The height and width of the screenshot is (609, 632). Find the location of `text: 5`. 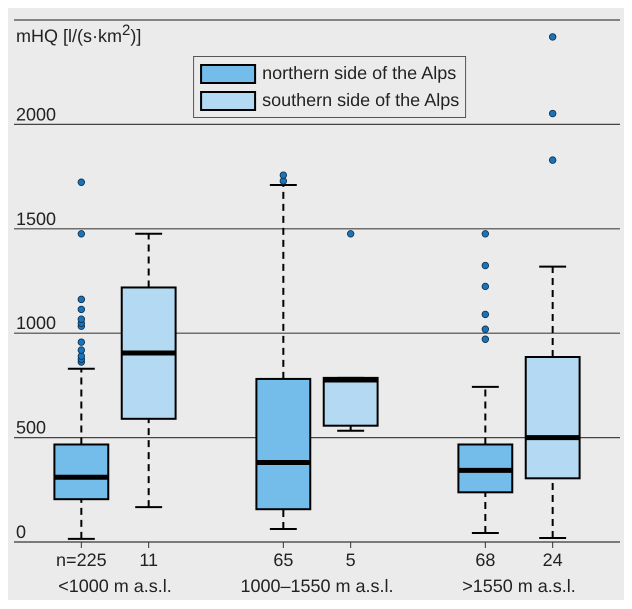

text: 5 is located at coordinates (351, 560).